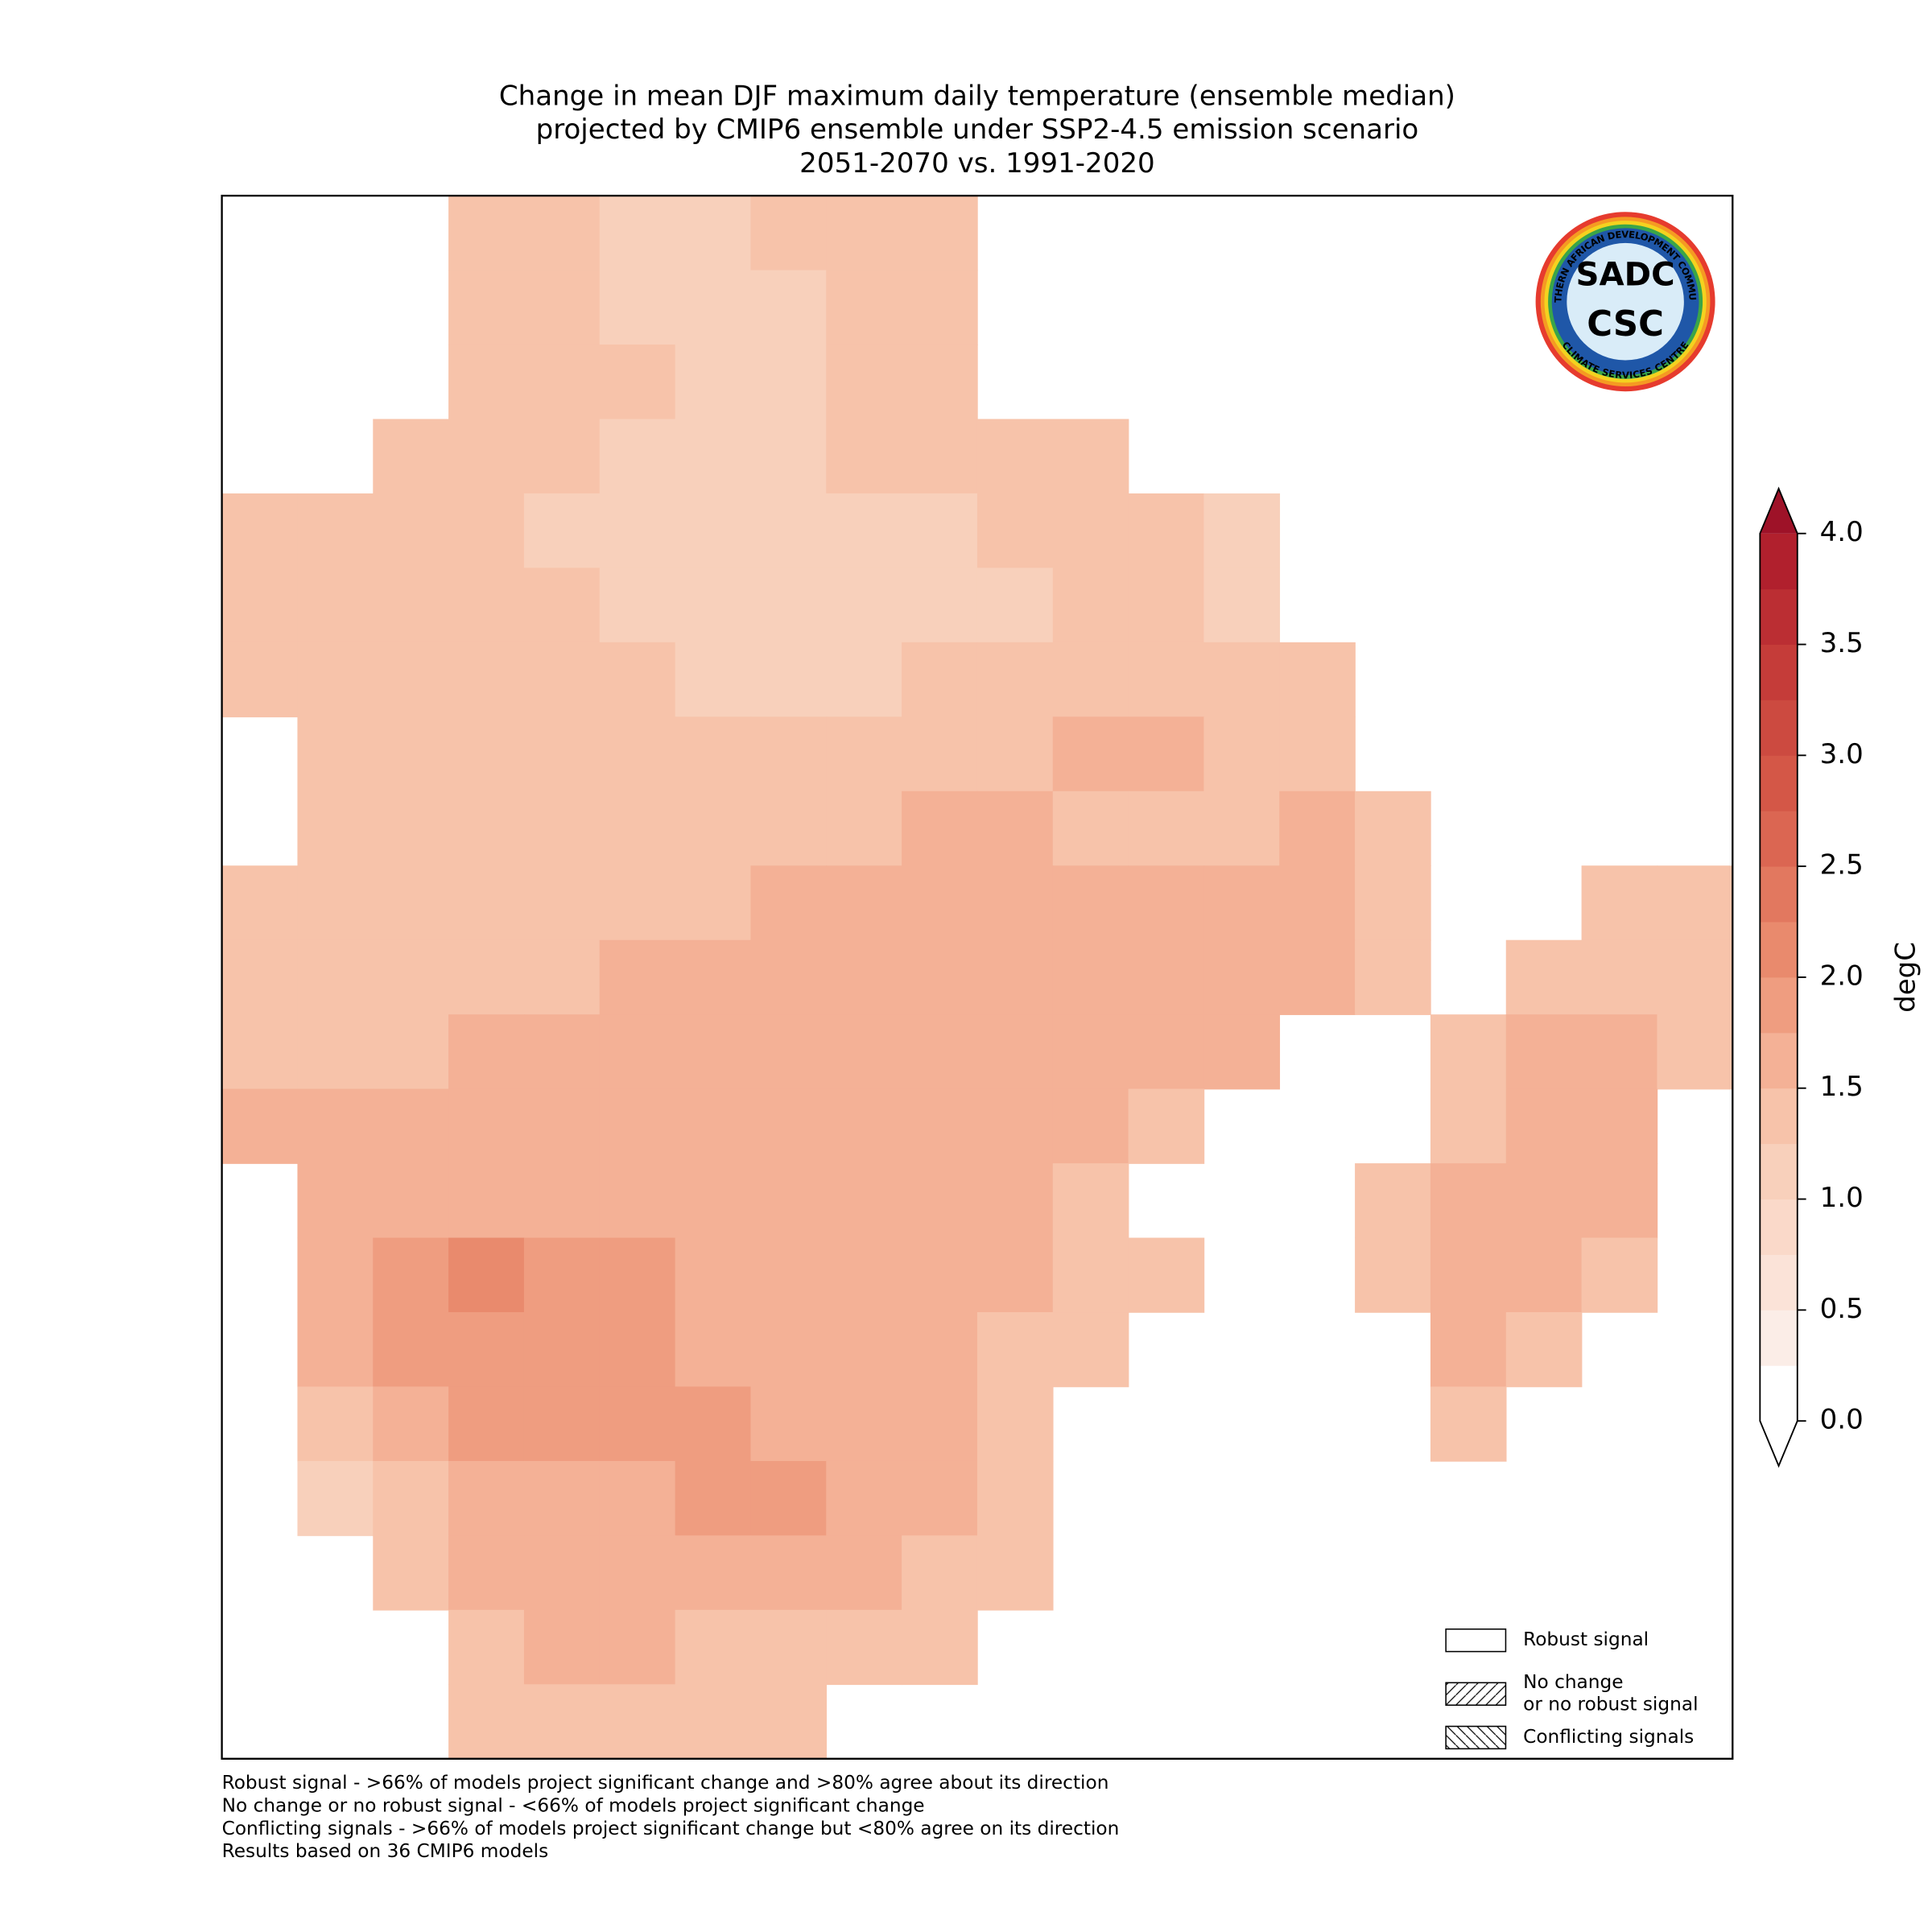 The width and height of the screenshot is (1932, 1932). What do you see at coordinates (1842, 865) in the screenshot?
I see `colorbar-tick-label: 2.5` at bounding box center [1842, 865].